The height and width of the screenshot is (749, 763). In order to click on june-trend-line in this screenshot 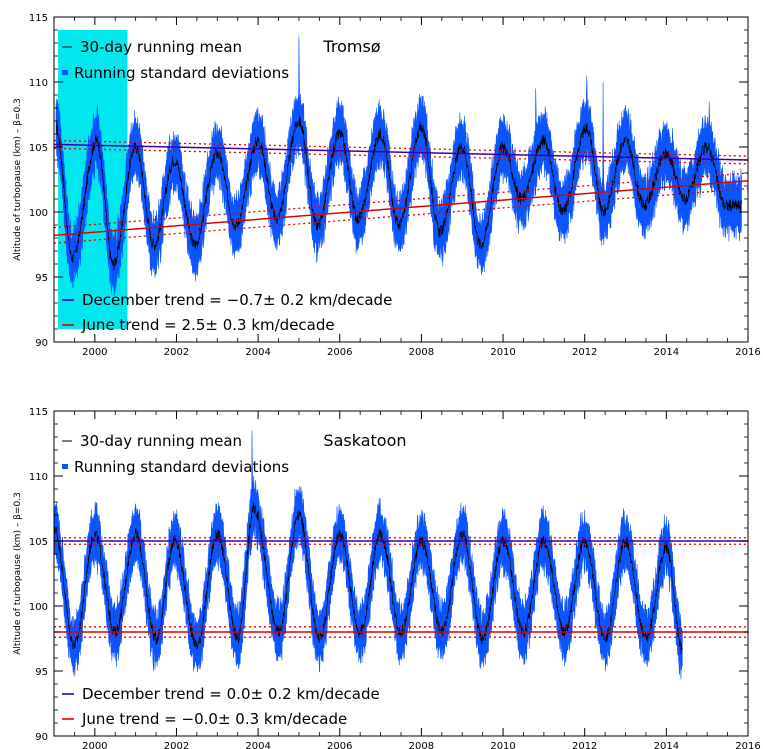, I will do `click(401, 208)`.